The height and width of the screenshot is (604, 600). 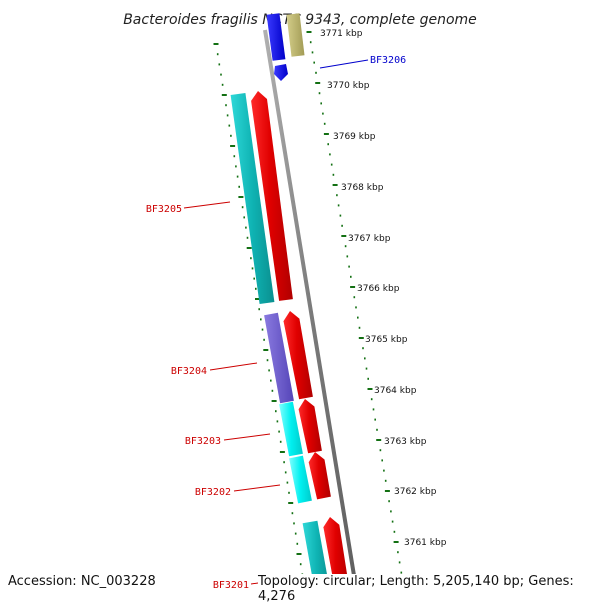 What do you see at coordinates (395, 391) in the screenshot?
I see `tick-label: 3764 kbp` at bounding box center [395, 391].